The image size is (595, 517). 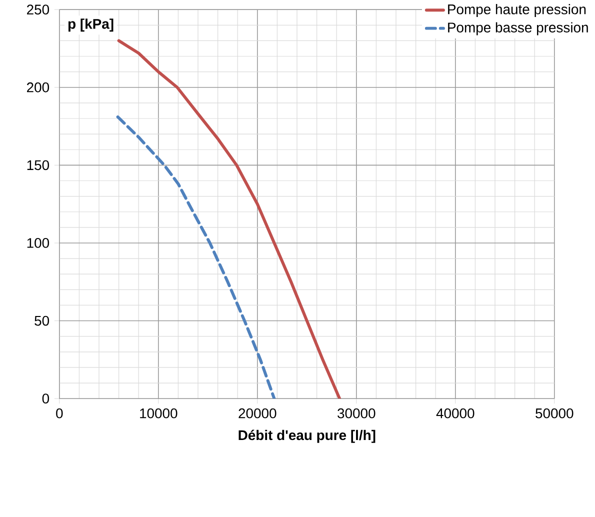 I want to click on x-tick-label: 20000, so click(x=257, y=413).